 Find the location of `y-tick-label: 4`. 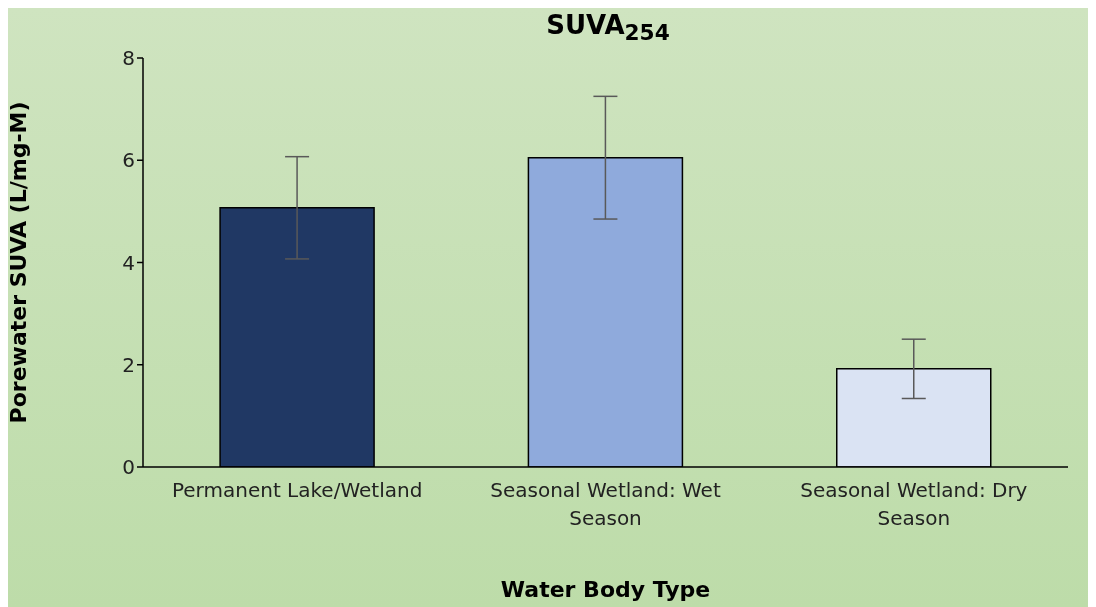

y-tick-label: 4 is located at coordinates (128, 262).